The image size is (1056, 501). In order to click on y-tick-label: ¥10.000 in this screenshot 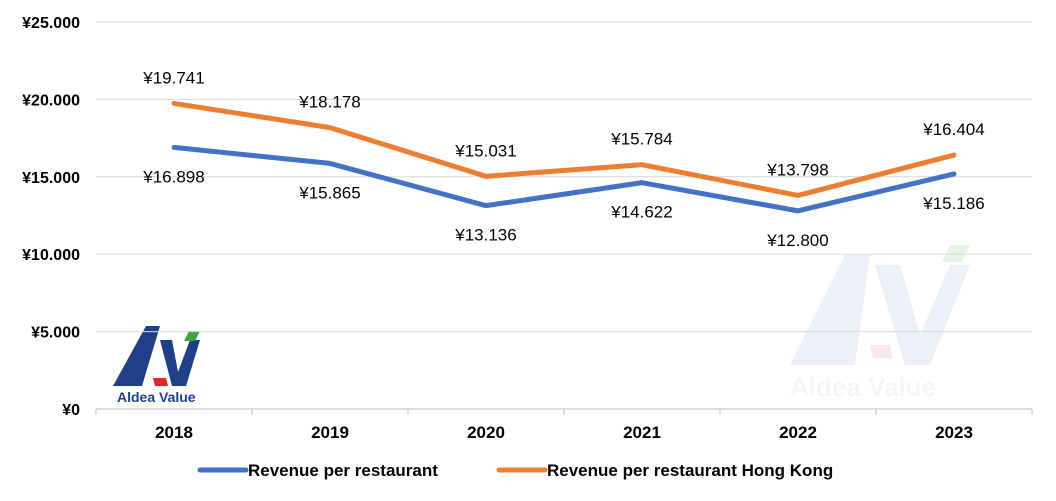, I will do `click(51, 255)`.